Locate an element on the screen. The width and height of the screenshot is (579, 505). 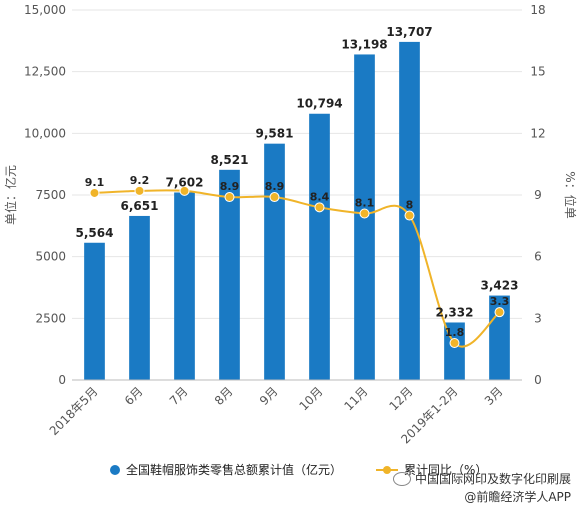
legend-item-bar: 全国鞋帽服饰类零售总额累计值（亿元） is located at coordinates (226, 469).